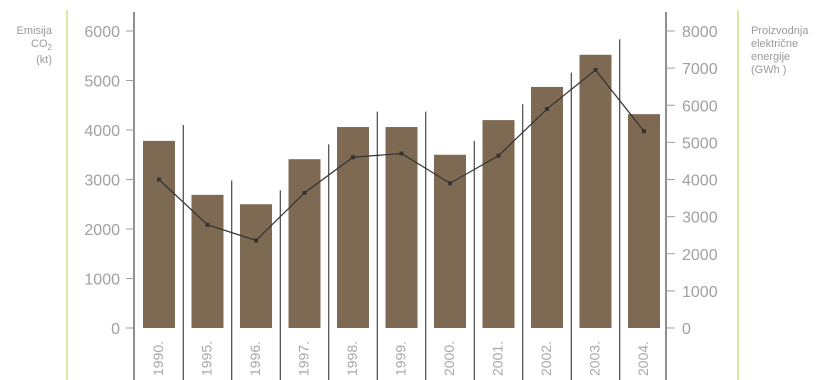 The width and height of the screenshot is (821, 380). Describe the element at coordinates (498, 358) in the screenshot. I see `category-label: 2001.` at that location.